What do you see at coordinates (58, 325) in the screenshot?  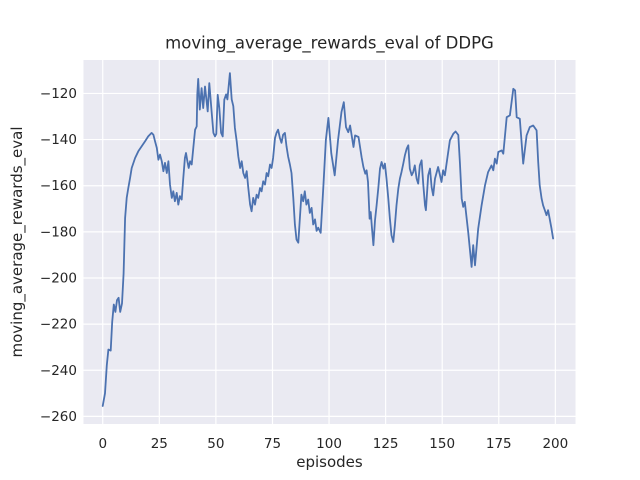 I see `y-tick-label: −220` at bounding box center [58, 325].